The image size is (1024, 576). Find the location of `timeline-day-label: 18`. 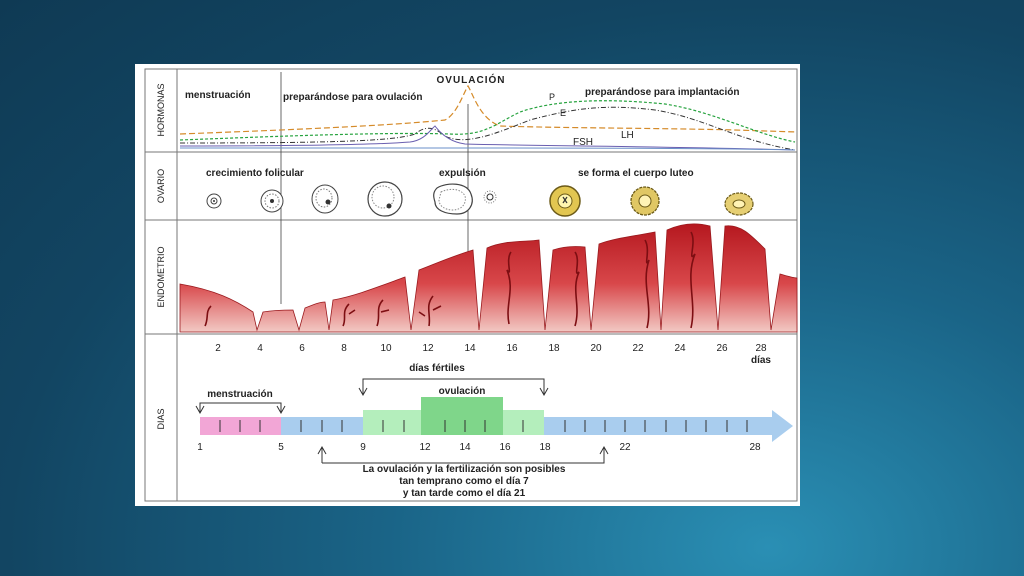

timeline-day-label: 18 is located at coordinates (545, 447).